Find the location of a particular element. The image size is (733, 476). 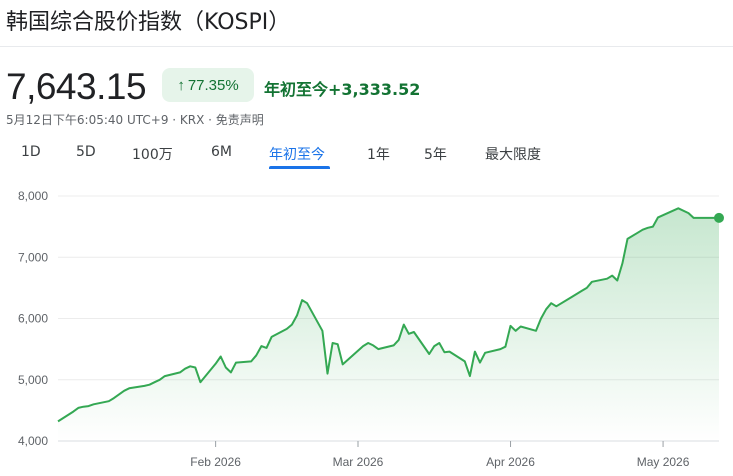

time-range-tabs: 1D 5D 100万 6M 年初至今 1年 5年 最大限度 is located at coordinates (366, 155).